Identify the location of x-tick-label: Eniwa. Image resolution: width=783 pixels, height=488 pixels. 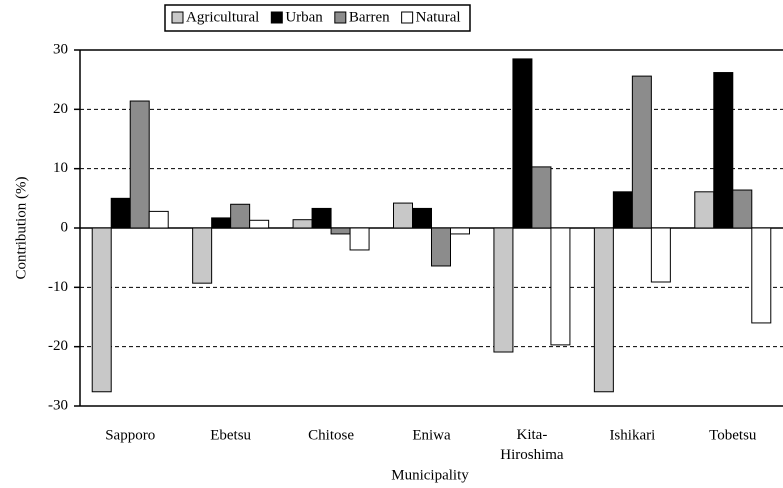
(431, 435).